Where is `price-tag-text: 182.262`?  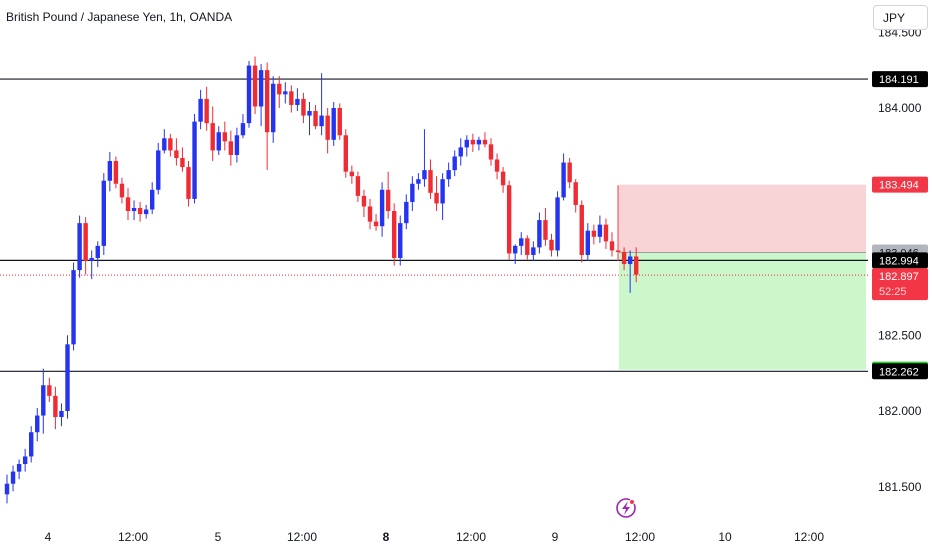
price-tag-text: 182.262 is located at coordinates (899, 372).